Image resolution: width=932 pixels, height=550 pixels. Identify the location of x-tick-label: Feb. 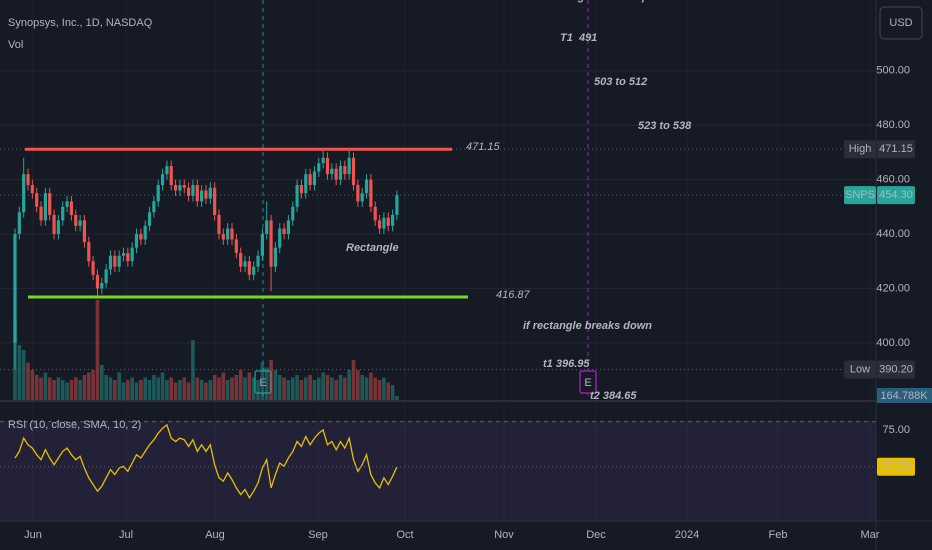
(778, 535).